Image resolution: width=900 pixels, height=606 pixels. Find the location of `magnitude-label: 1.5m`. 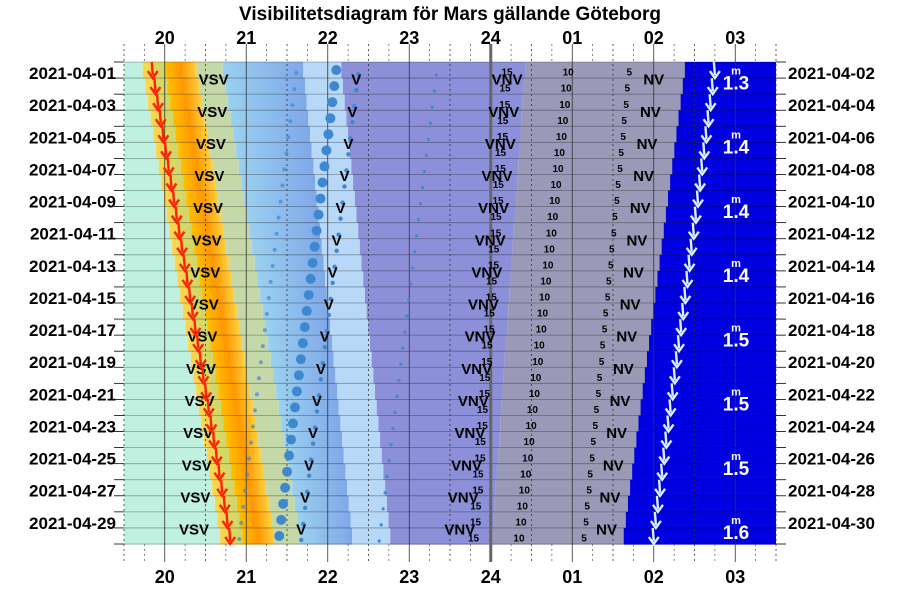

magnitude-label: 1.5m is located at coordinates (736, 465).